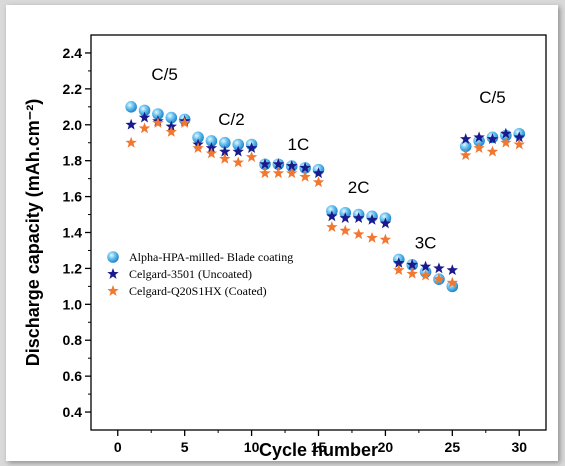 The width and height of the screenshot is (565, 466). What do you see at coordinates (299, 144) in the screenshot?
I see `rate-label: 1C` at bounding box center [299, 144].